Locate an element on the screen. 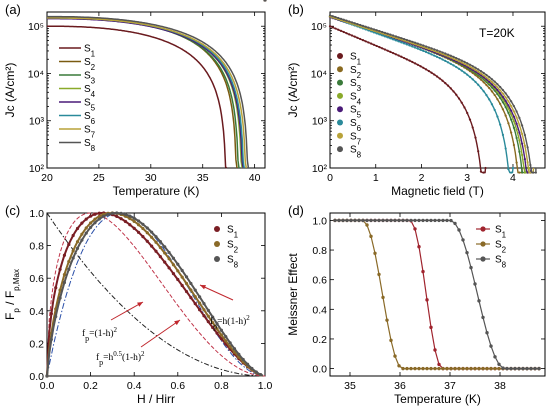 Image resolution: width=550 pixels, height=414 pixels. y-tick-label: 10³ is located at coordinates (37, 122).